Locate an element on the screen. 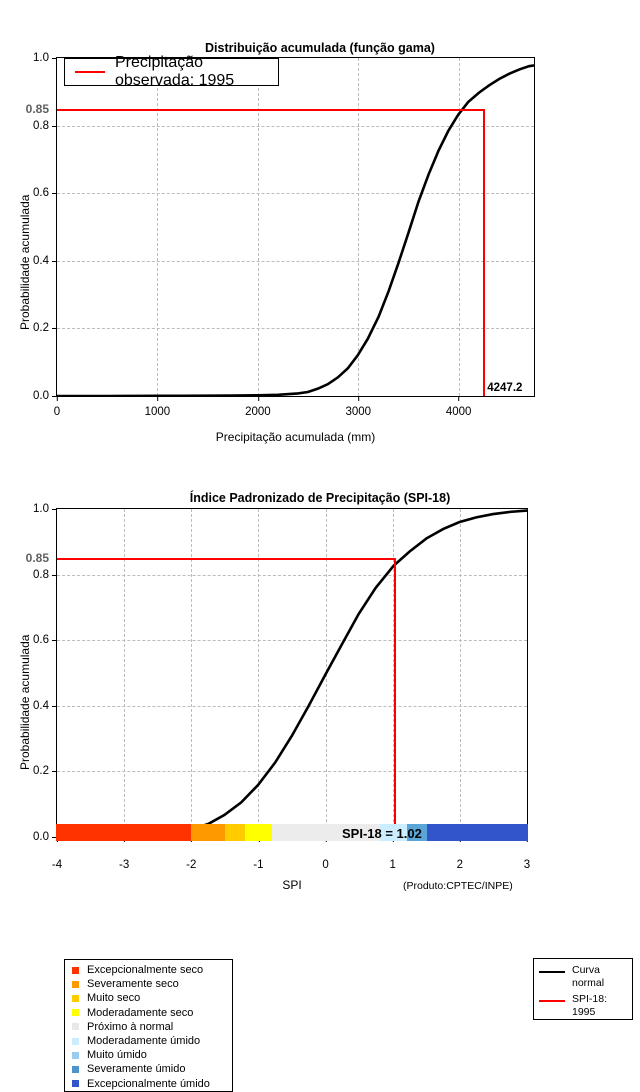 This screenshot has height=1092, width=640. legend-class-label-6: Muito úmido is located at coordinates (117, 1055).